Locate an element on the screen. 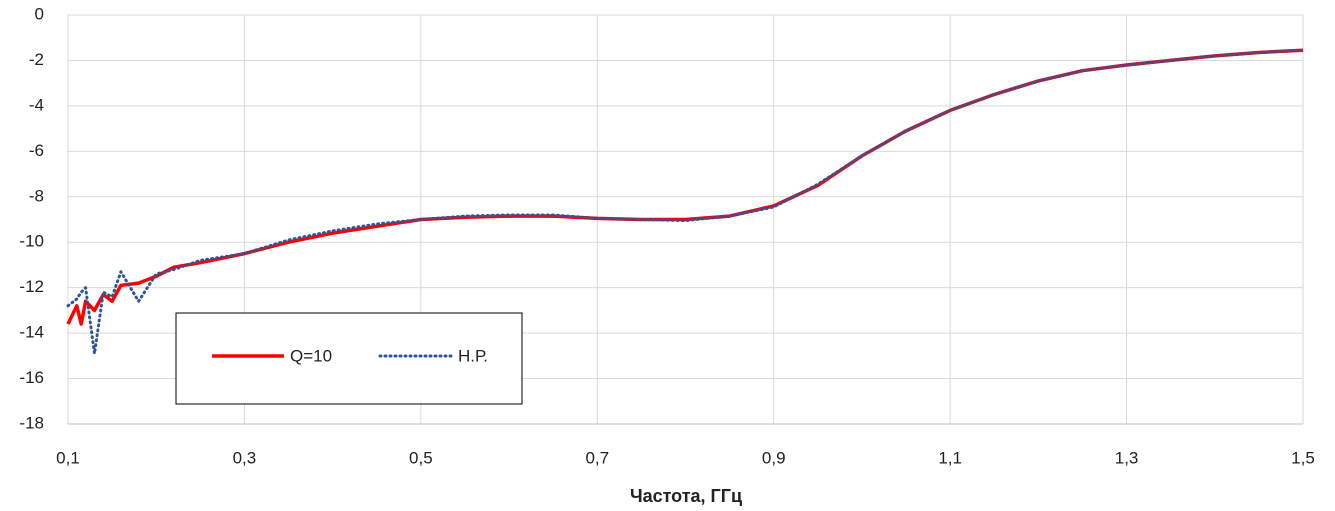  x-tick-label: 1,5 is located at coordinates (1303, 457).